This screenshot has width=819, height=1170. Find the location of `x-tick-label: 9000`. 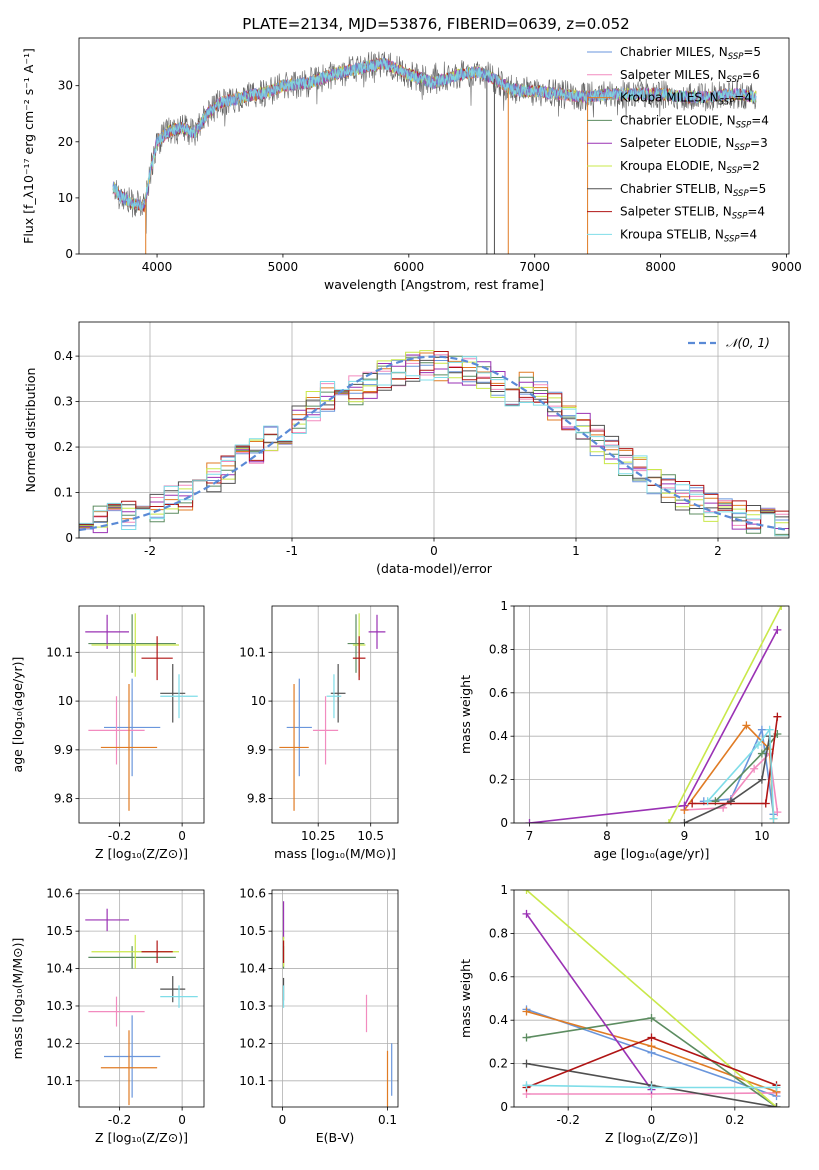

x-tick-label: 9000 is located at coordinates (786, 267).